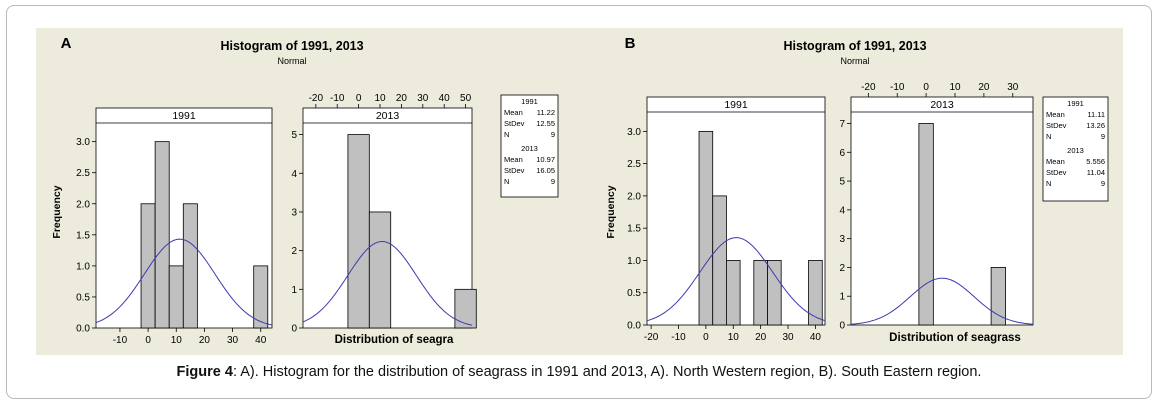 This screenshot has height=405, width=1158. I want to click on y-tick-label: 3, so click(842, 239).